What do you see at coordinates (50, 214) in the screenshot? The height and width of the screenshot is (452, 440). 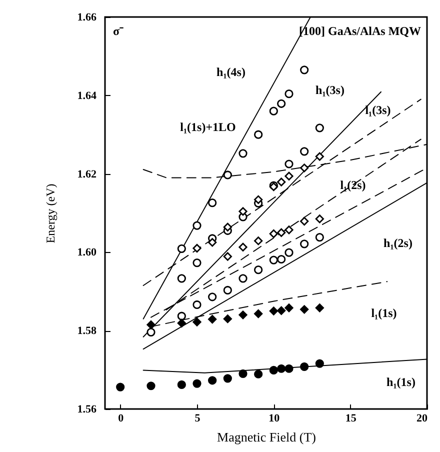 I see `y-axis-title: Energy (eV)` at bounding box center [50, 214].